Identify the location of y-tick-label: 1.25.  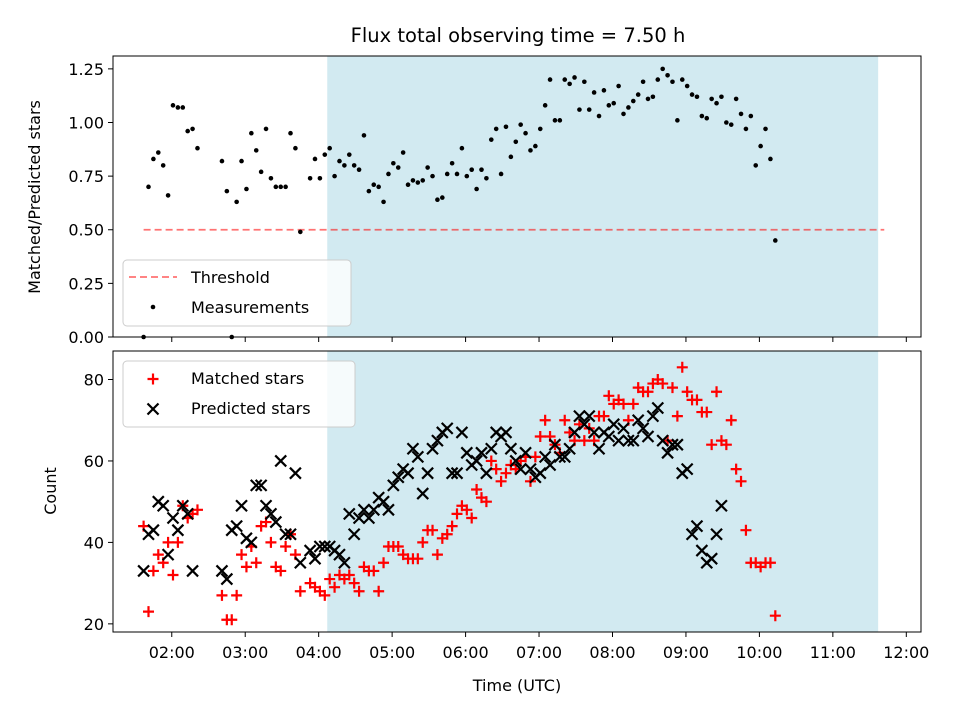
(86, 69).